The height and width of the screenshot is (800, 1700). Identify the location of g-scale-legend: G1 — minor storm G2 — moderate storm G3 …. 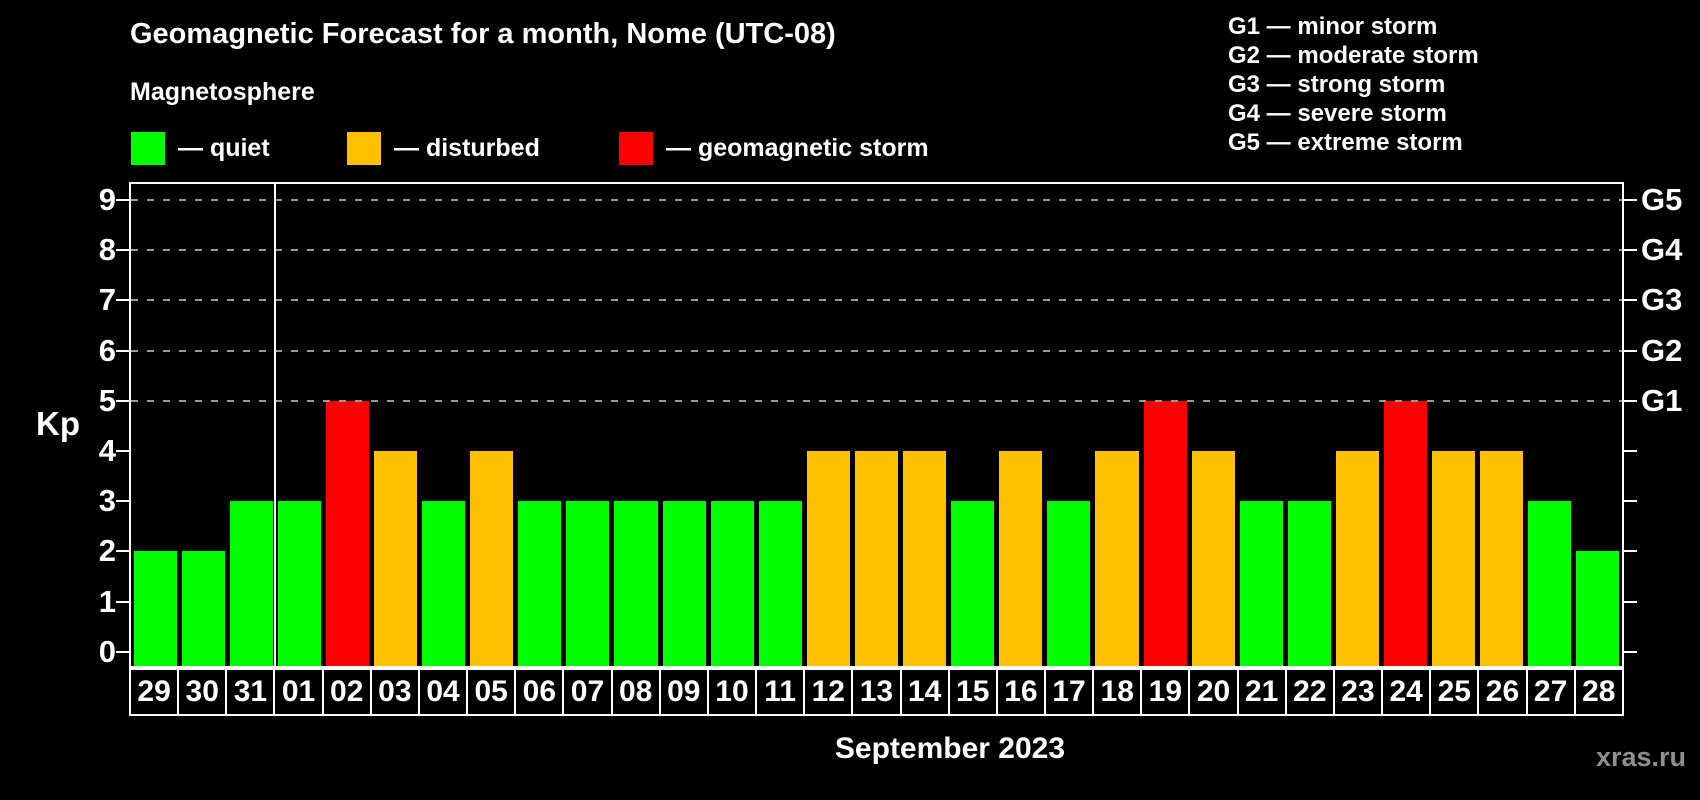
(1353, 84).